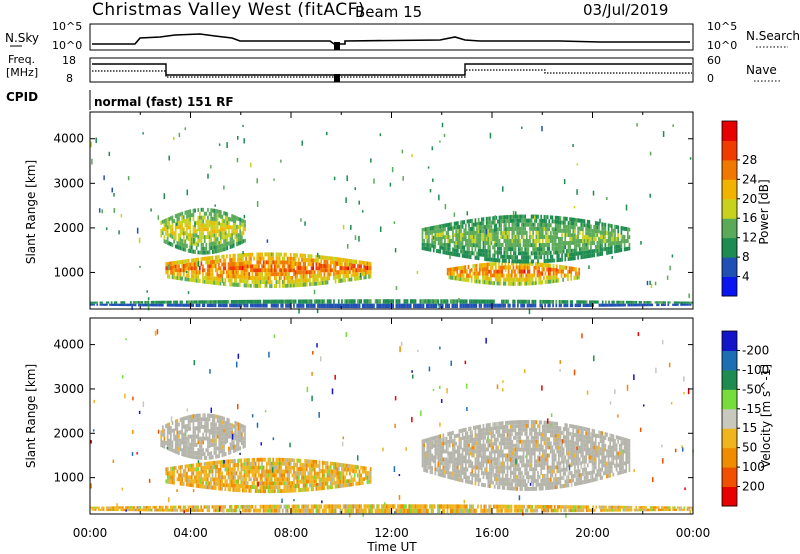 Image resolution: width=800 pixels, height=554 pixels. What do you see at coordinates (360, 275) in the screenshot?
I see `scatter-speck` at bounding box center [360, 275].